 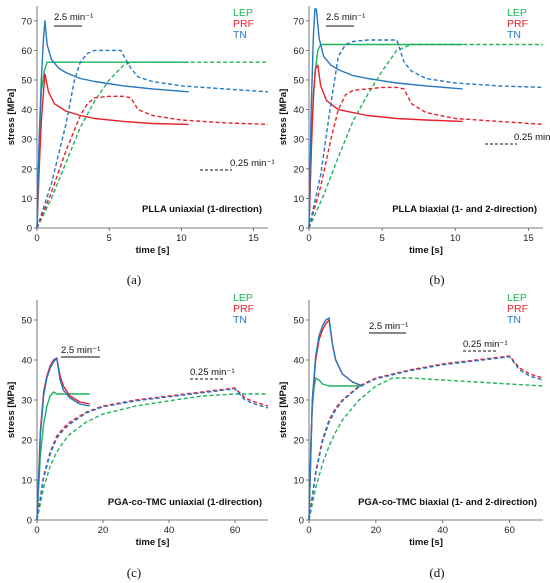 What do you see at coordinates (464, 209) in the screenshot?
I see `panel-title: PLLA biaxial (1- and 2-direction)` at bounding box center [464, 209].